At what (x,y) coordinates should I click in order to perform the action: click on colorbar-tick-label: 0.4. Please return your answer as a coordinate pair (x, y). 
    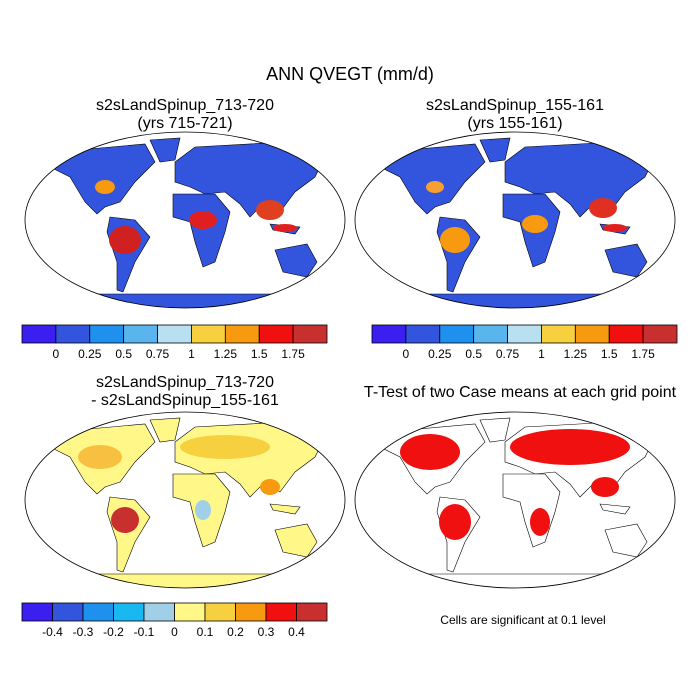
    Looking at the image, I should click on (296, 632).